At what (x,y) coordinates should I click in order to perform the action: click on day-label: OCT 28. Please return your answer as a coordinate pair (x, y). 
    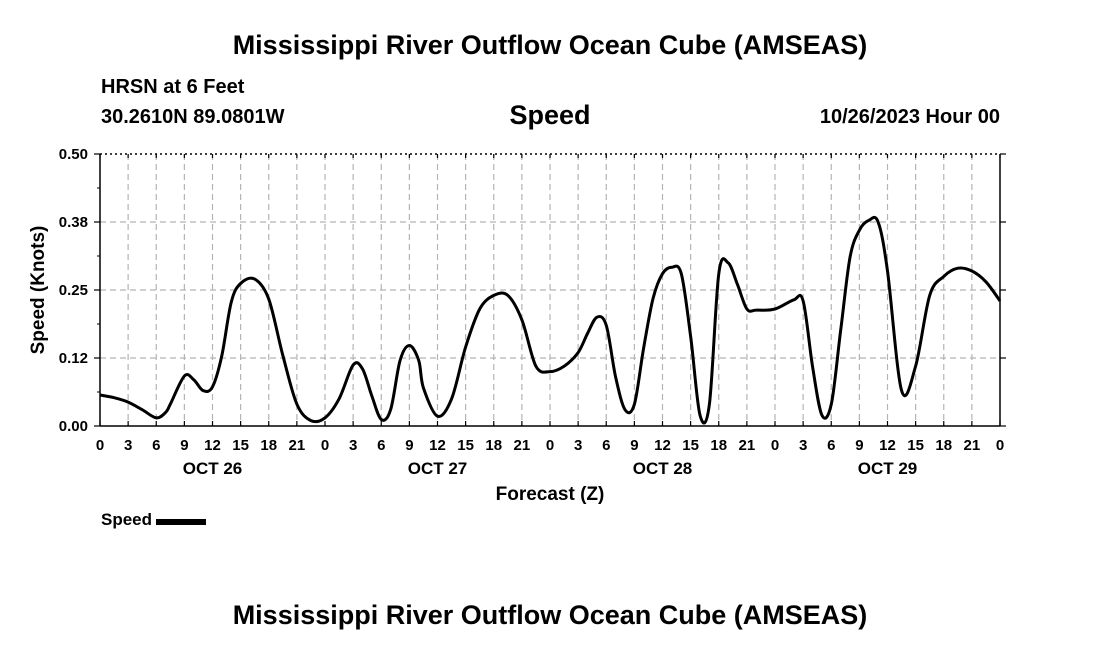
    Looking at the image, I should click on (663, 468).